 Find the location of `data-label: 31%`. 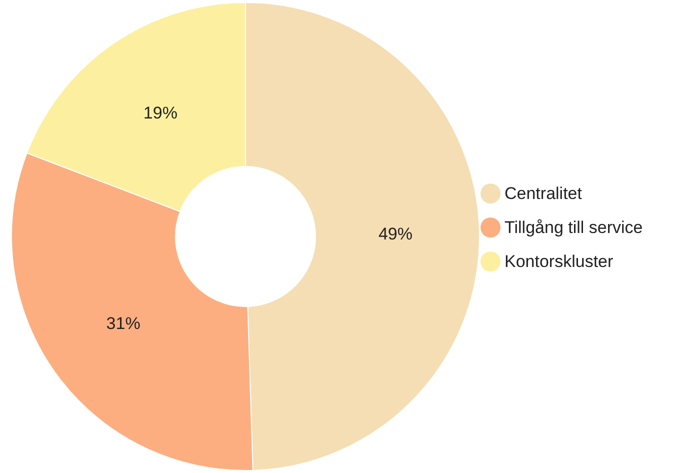

data-label: 31% is located at coordinates (123, 324).